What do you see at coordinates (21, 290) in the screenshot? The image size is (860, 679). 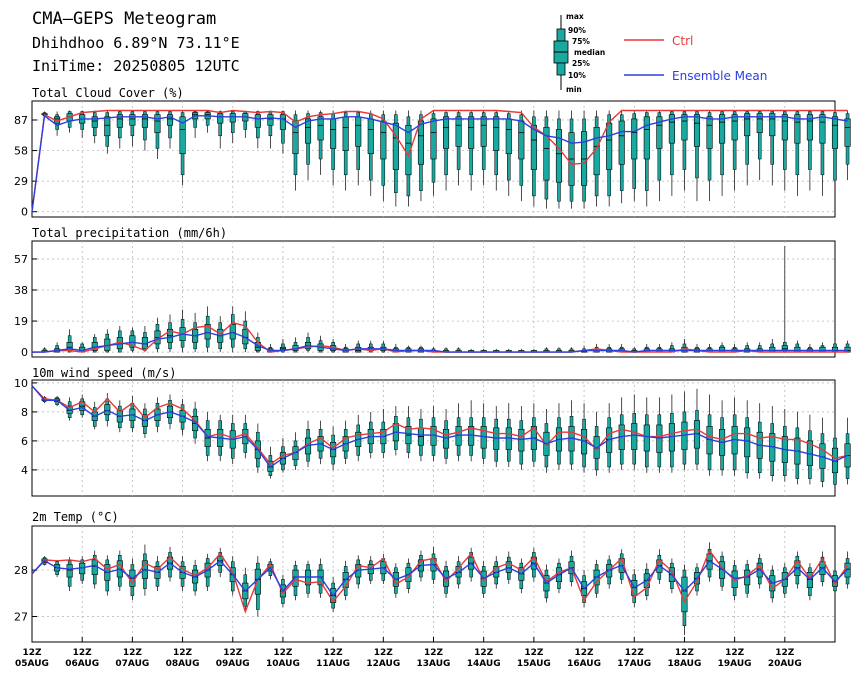 I see `y-tick-label: 38` at bounding box center [21, 290].